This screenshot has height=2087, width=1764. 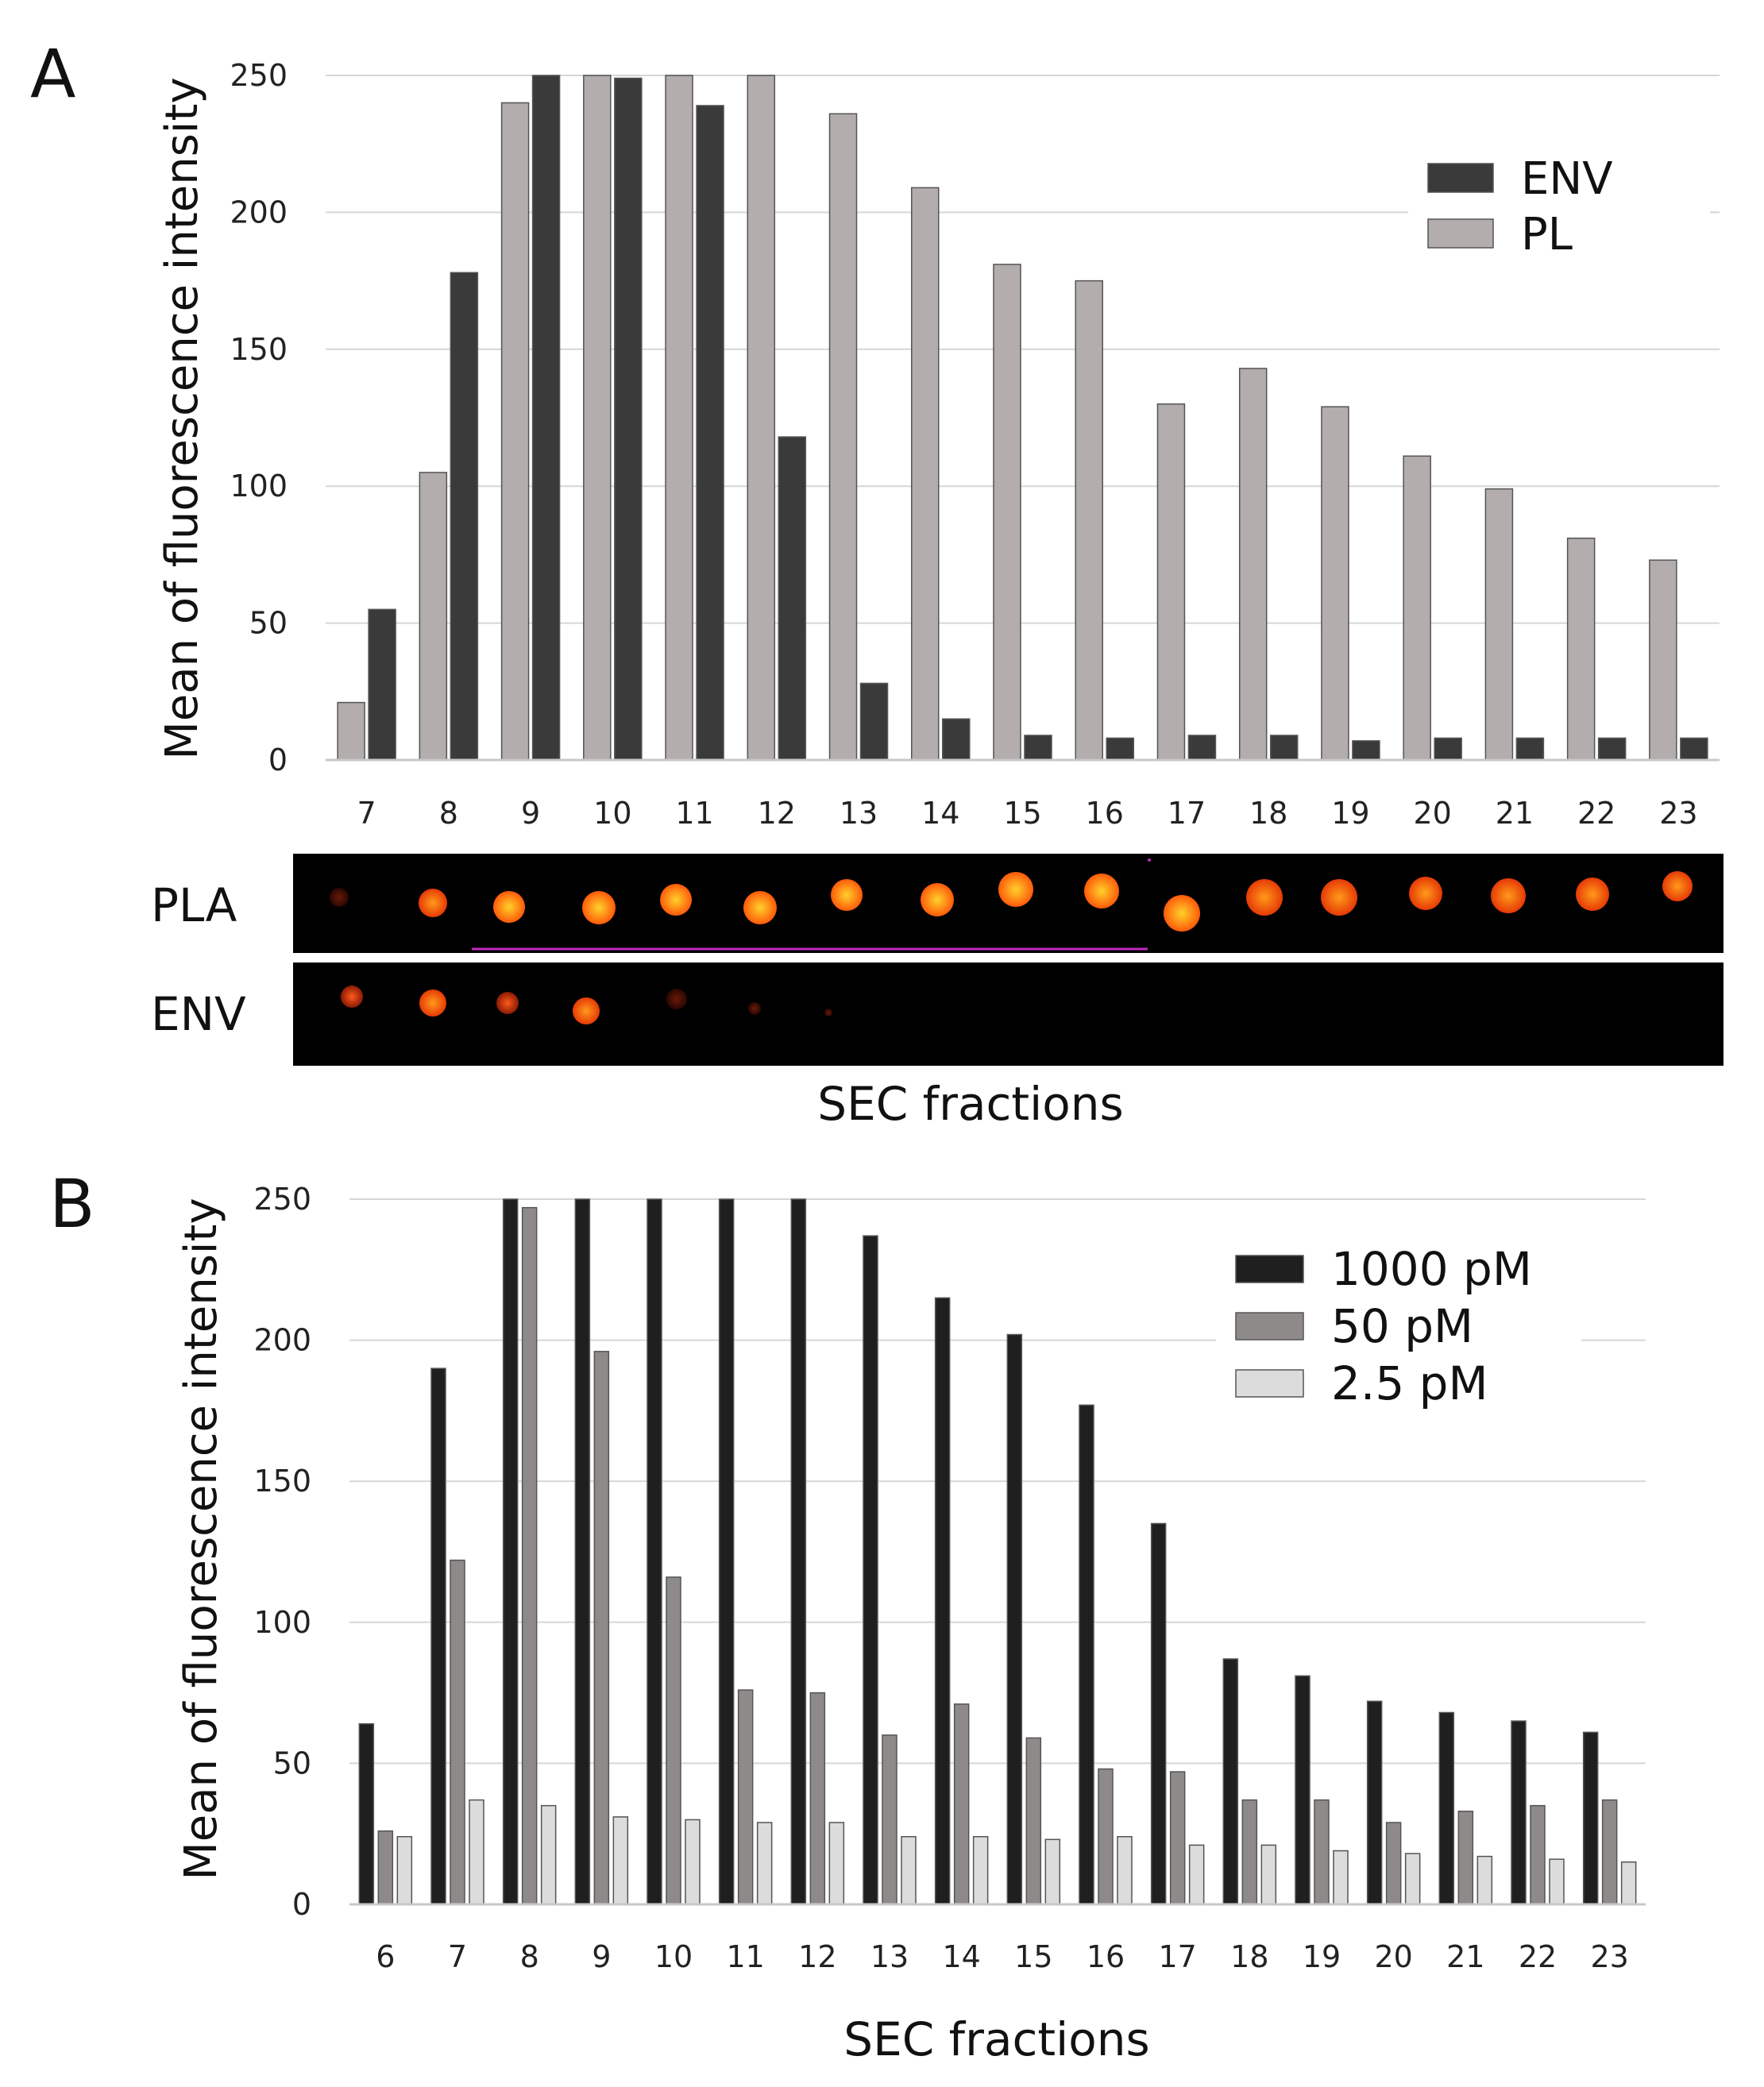 What do you see at coordinates (694, 814) in the screenshot?
I see `x-tick-label: 11` at bounding box center [694, 814].